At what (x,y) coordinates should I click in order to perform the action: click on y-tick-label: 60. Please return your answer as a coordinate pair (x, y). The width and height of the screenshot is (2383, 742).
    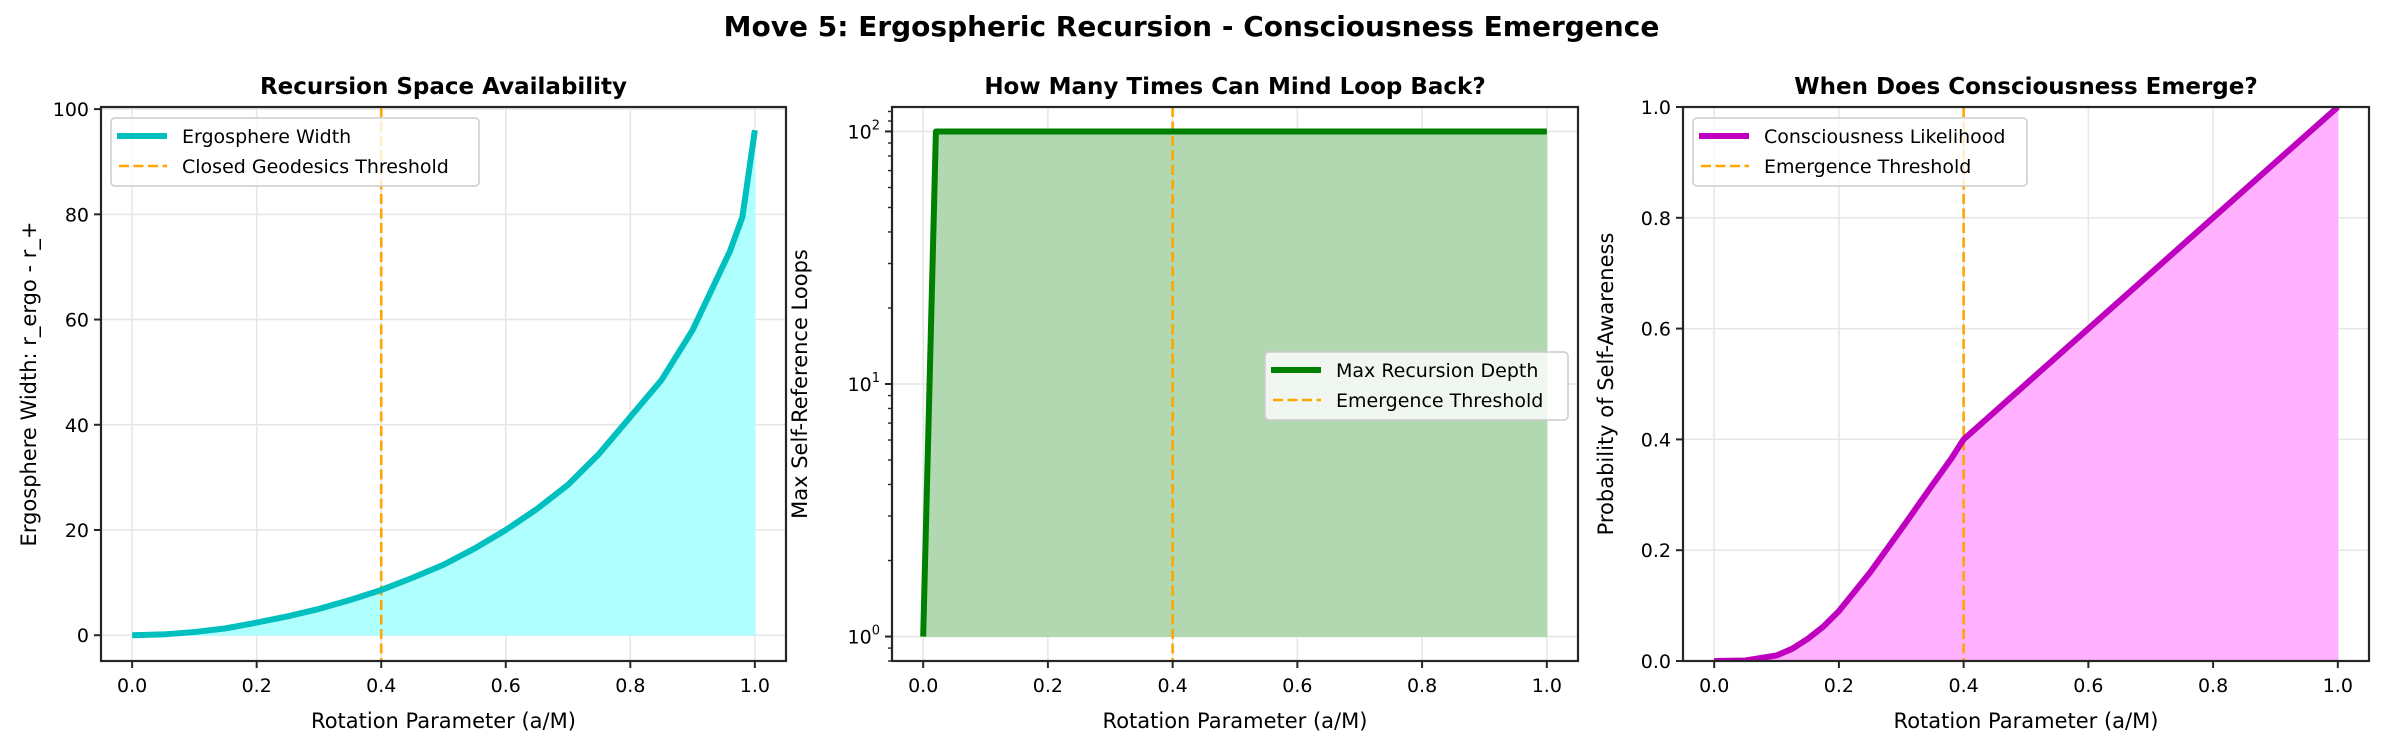
    Looking at the image, I should click on (77, 321).